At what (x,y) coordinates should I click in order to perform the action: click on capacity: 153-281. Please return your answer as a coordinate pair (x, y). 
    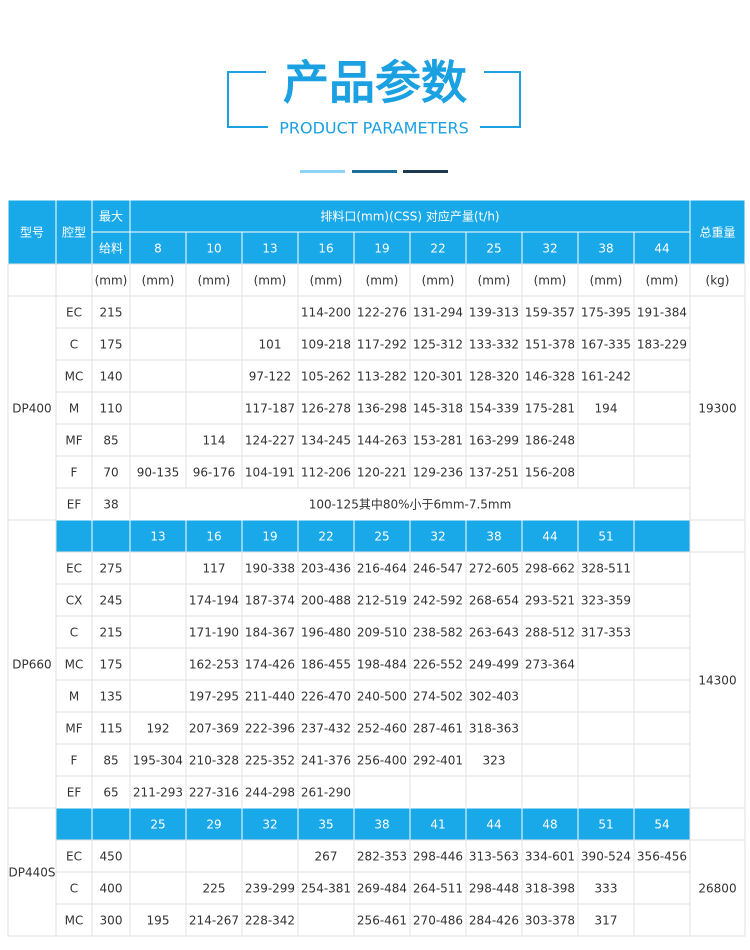
    Looking at the image, I should click on (438, 441).